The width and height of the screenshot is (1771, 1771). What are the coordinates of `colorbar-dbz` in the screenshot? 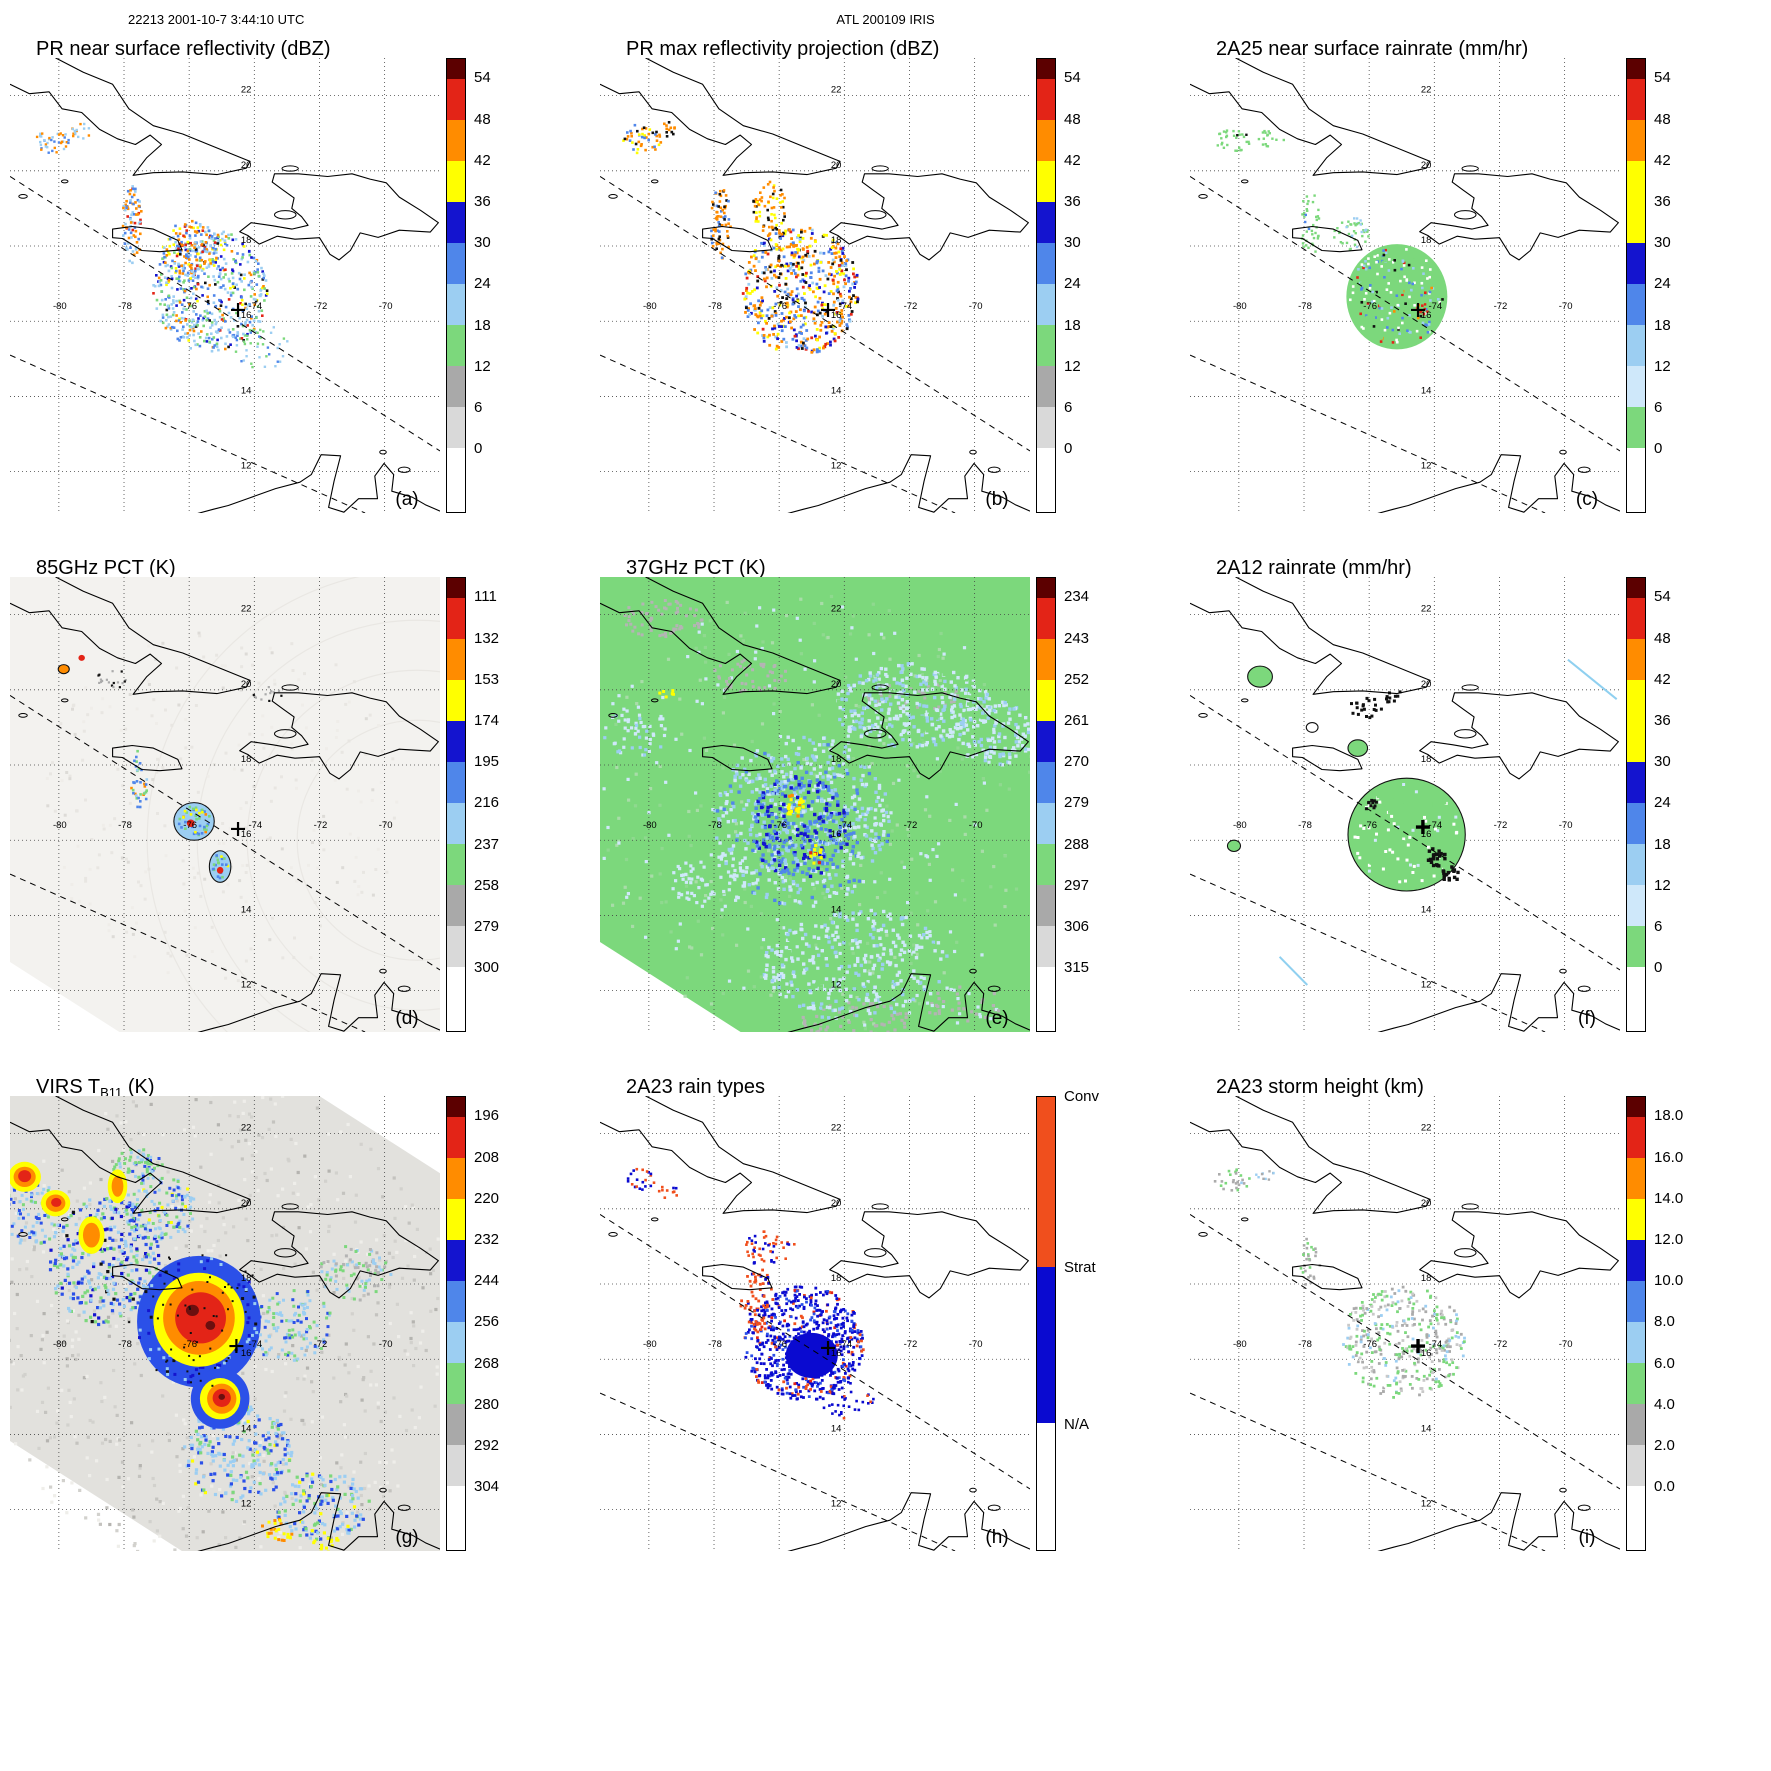 It's located at (1046, 285).